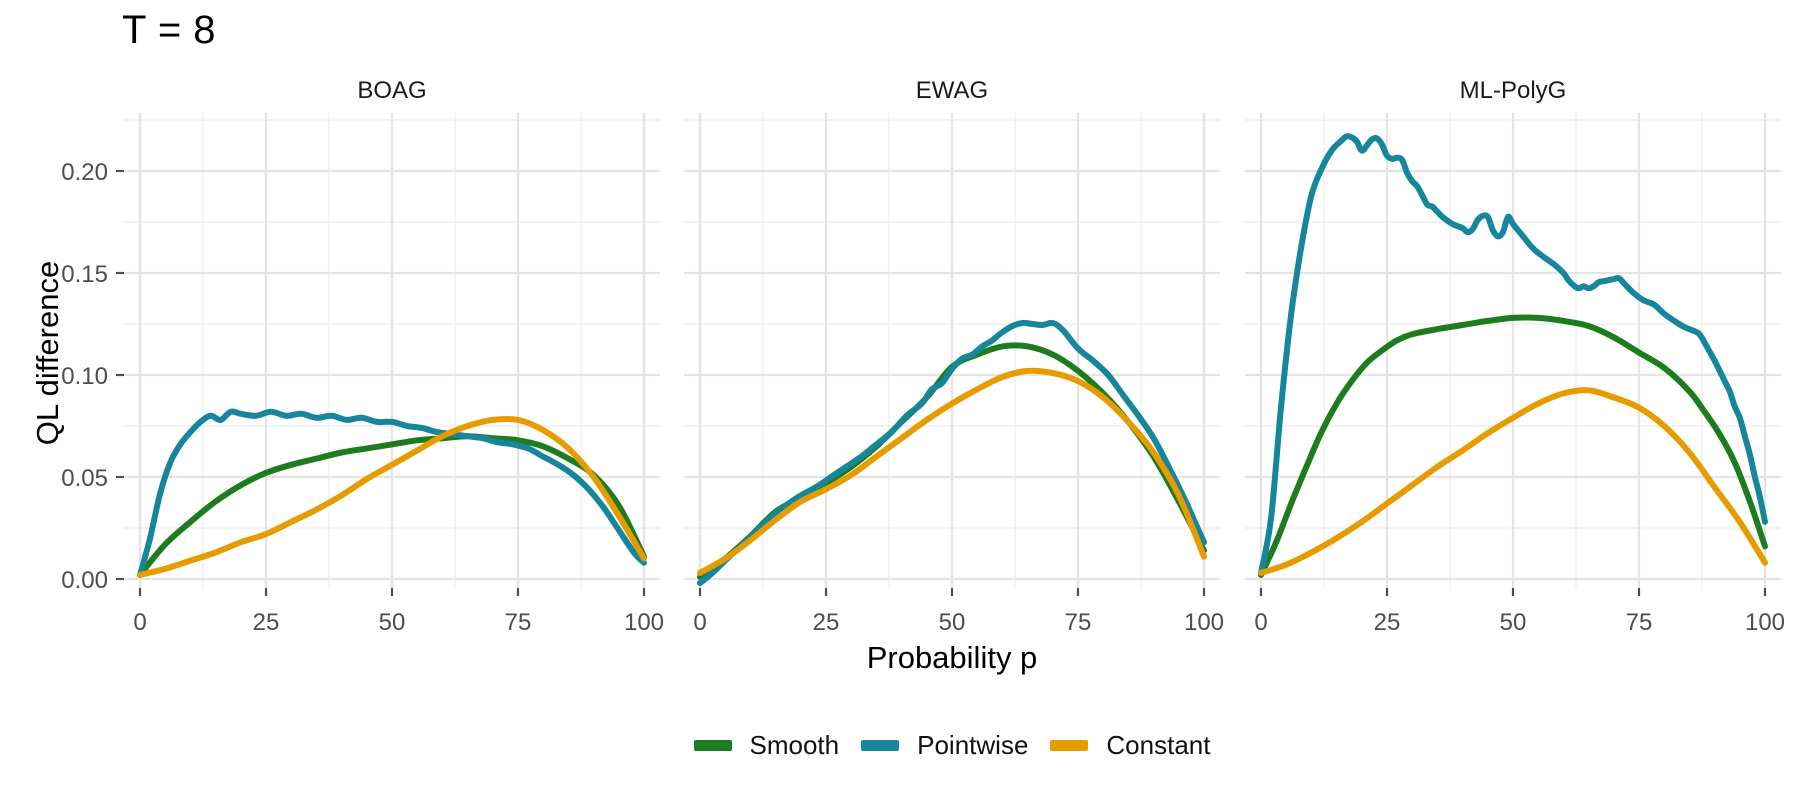 The image size is (1800, 800). Describe the element at coordinates (973, 745) in the screenshot. I see `legend-label: Pointwise` at that location.